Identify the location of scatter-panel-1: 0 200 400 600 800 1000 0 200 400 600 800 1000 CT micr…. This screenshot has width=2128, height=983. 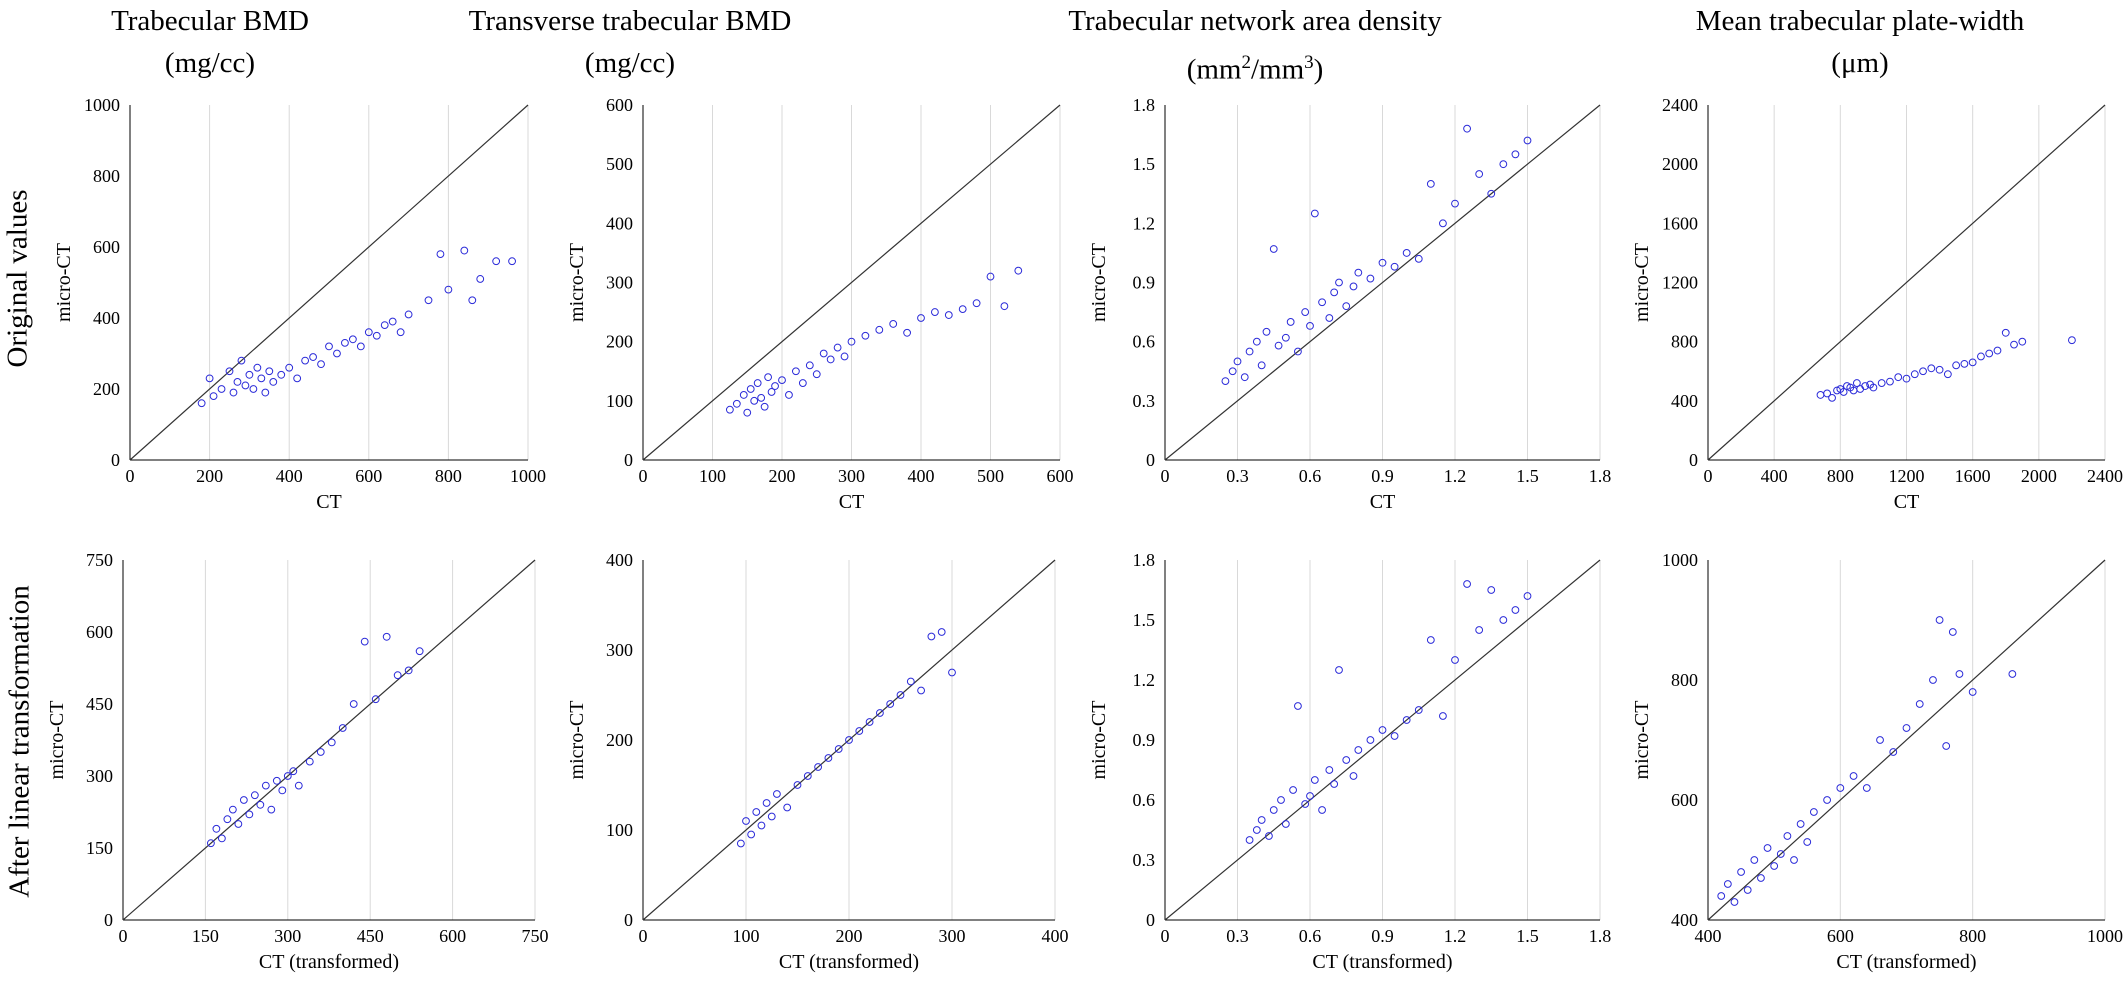
(299, 304).